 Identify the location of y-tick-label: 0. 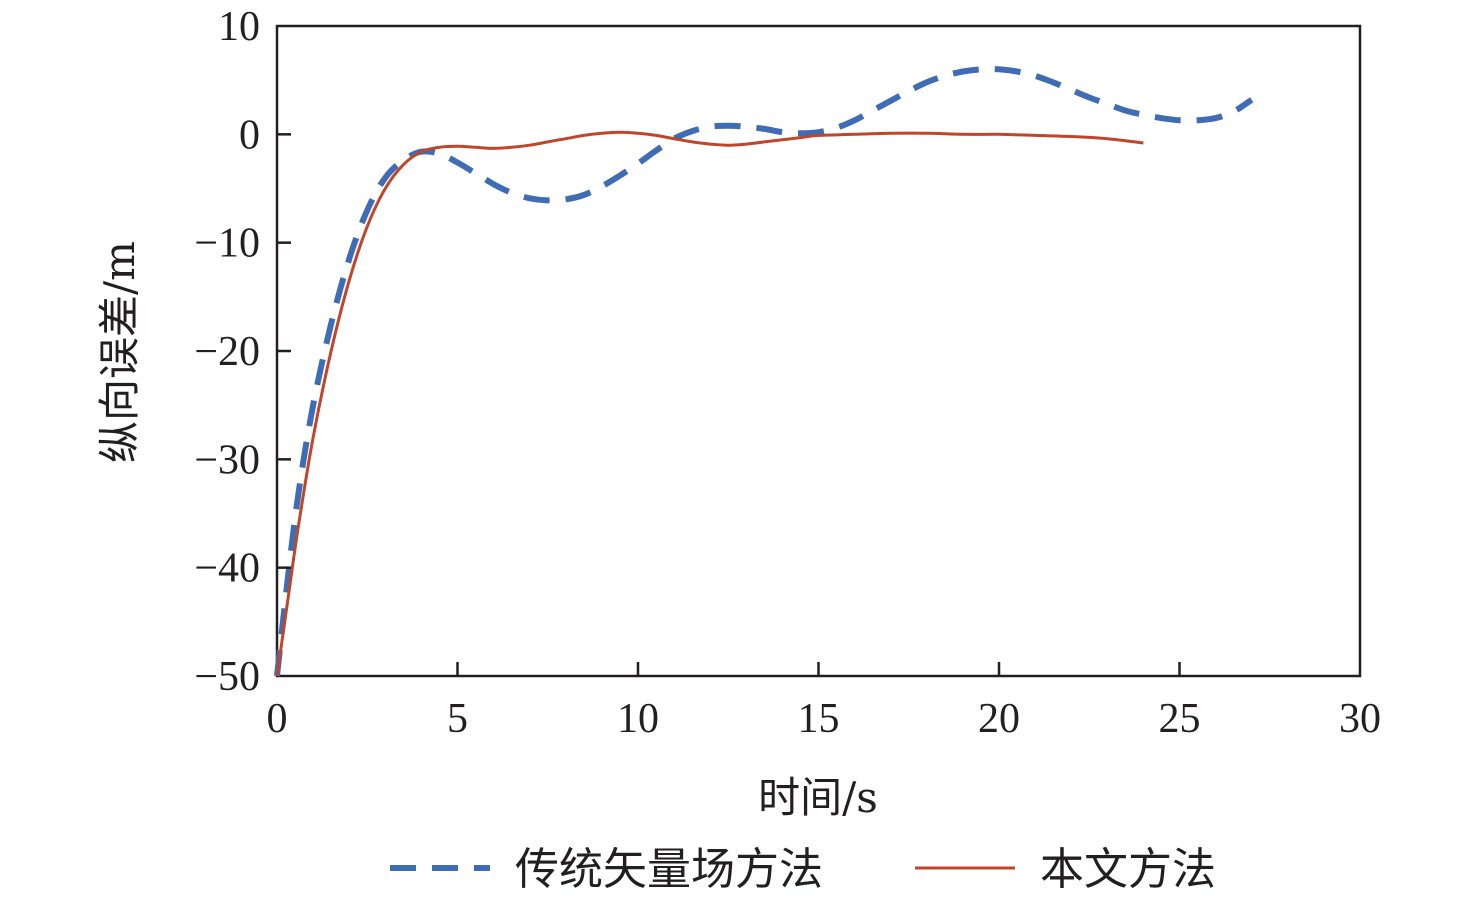
(249, 135).